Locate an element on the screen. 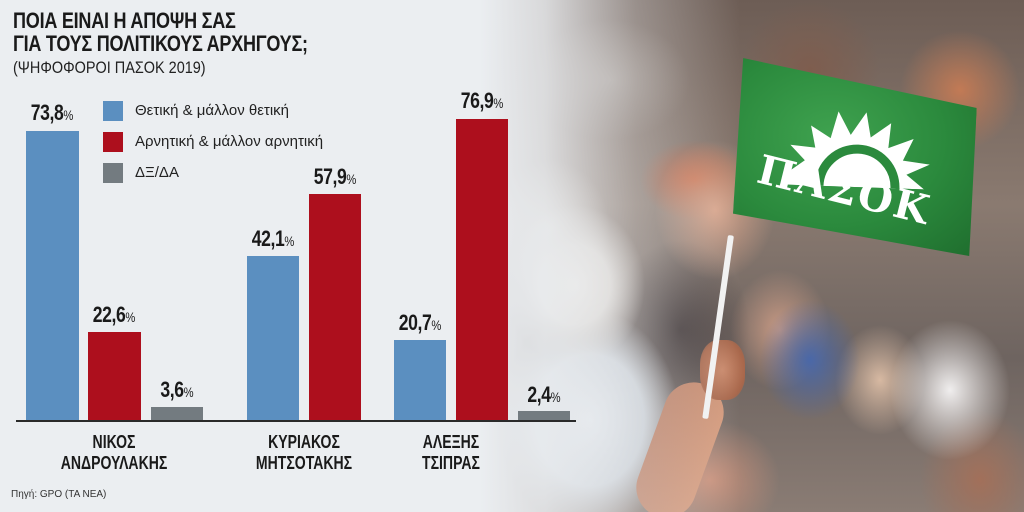 The height and width of the screenshot is (512, 1024). value-label: 3,6% is located at coordinates (177, 389).